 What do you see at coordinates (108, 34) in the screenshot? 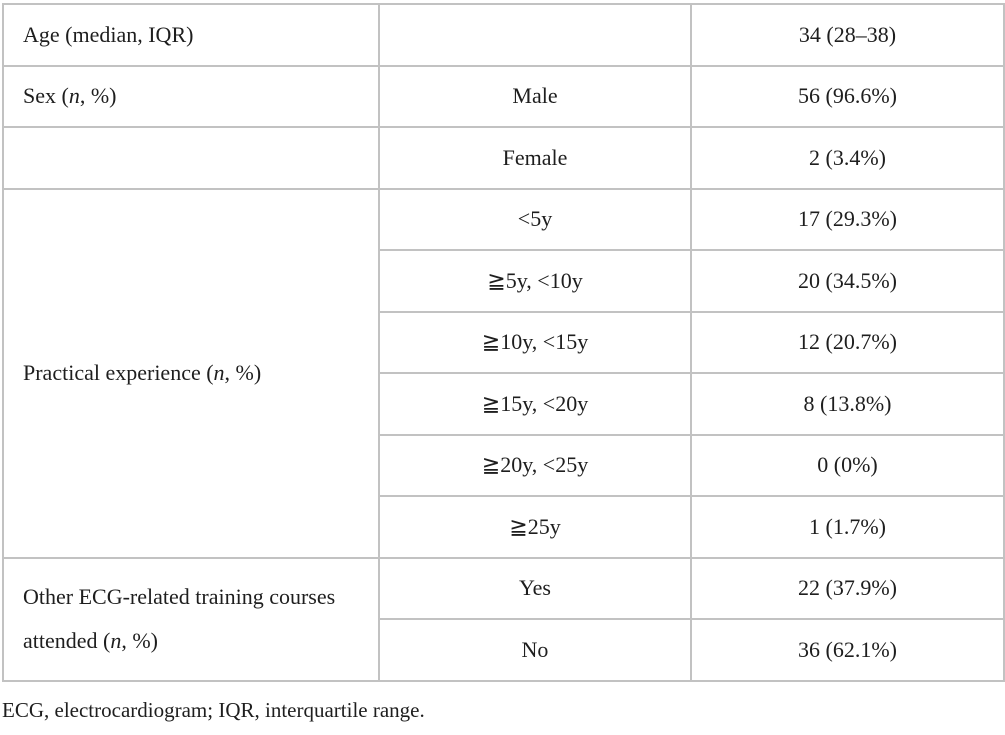
I see `row-label-text: Age (median, IQR)` at bounding box center [108, 34].